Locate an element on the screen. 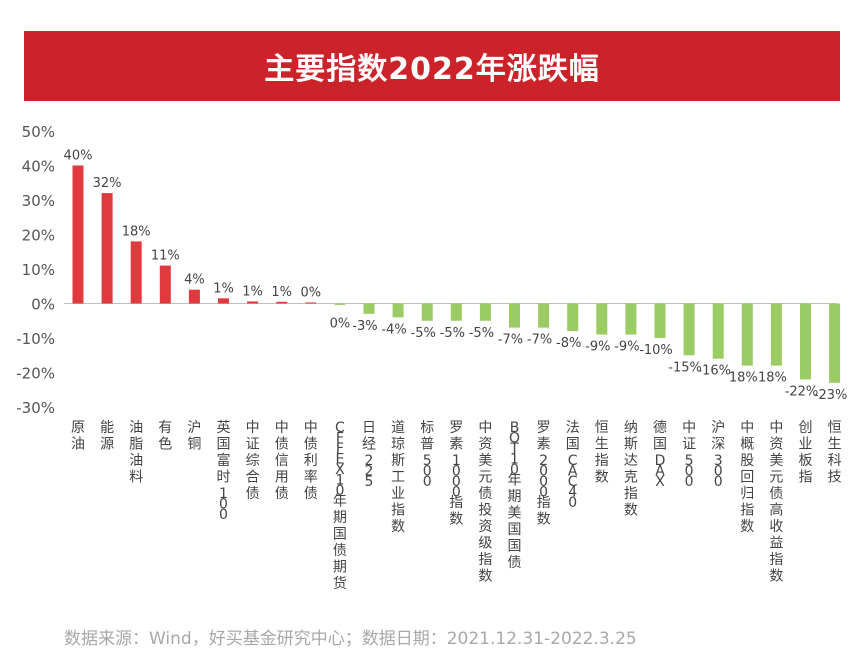 Image resolution: width=865 pixels, height=669 pixels. x-tick-label: 中债利率债 is located at coordinates (311, 461).